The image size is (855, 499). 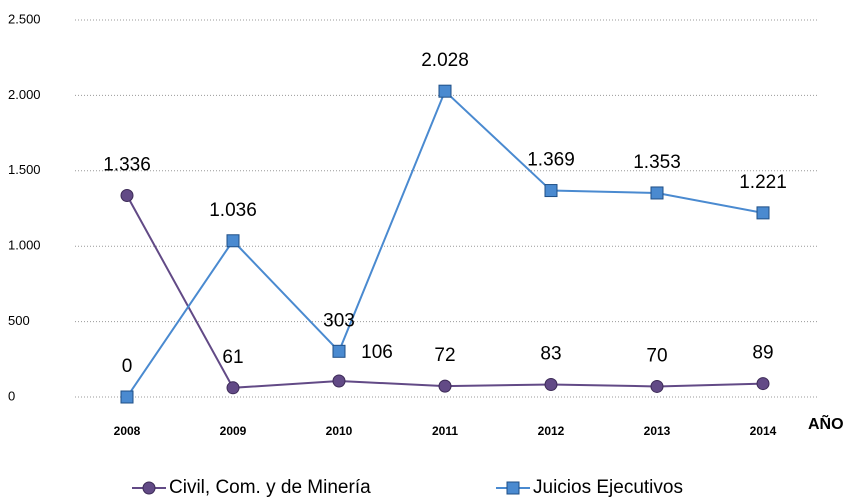 I want to click on y-tick-label: 2.500, so click(x=24, y=18).